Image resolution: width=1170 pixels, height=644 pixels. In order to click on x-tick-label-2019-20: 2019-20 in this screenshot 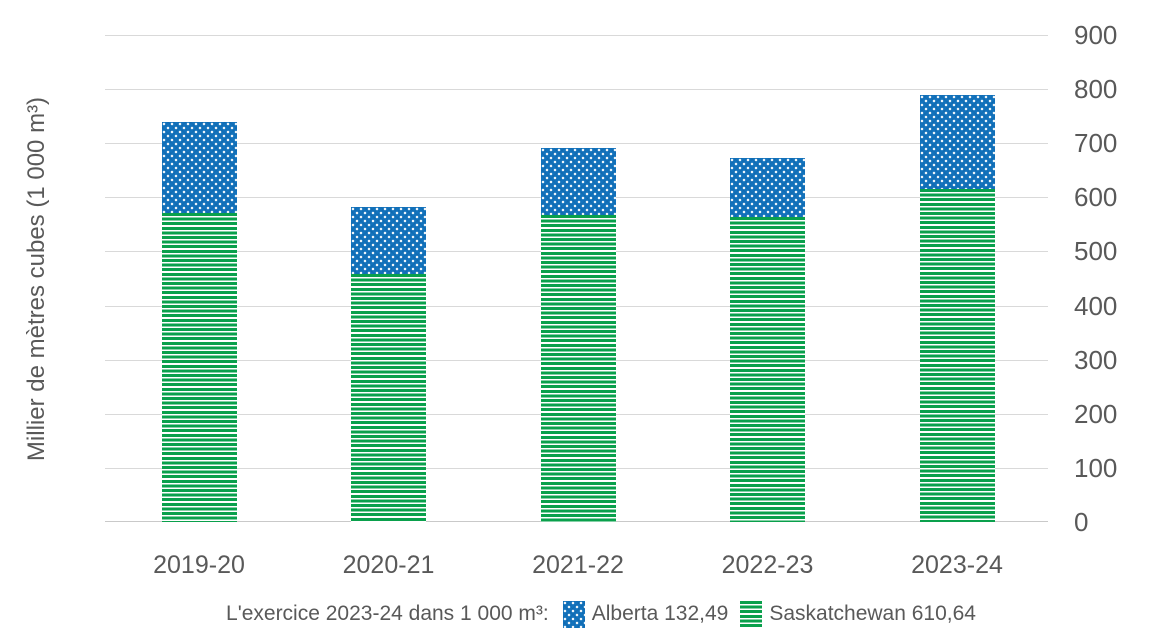, I will do `click(199, 565)`.